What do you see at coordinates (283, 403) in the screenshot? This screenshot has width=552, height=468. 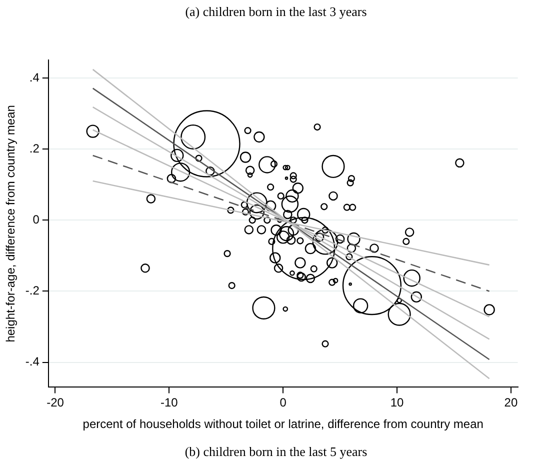 I see `x-tick-label: 0` at bounding box center [283, 403].